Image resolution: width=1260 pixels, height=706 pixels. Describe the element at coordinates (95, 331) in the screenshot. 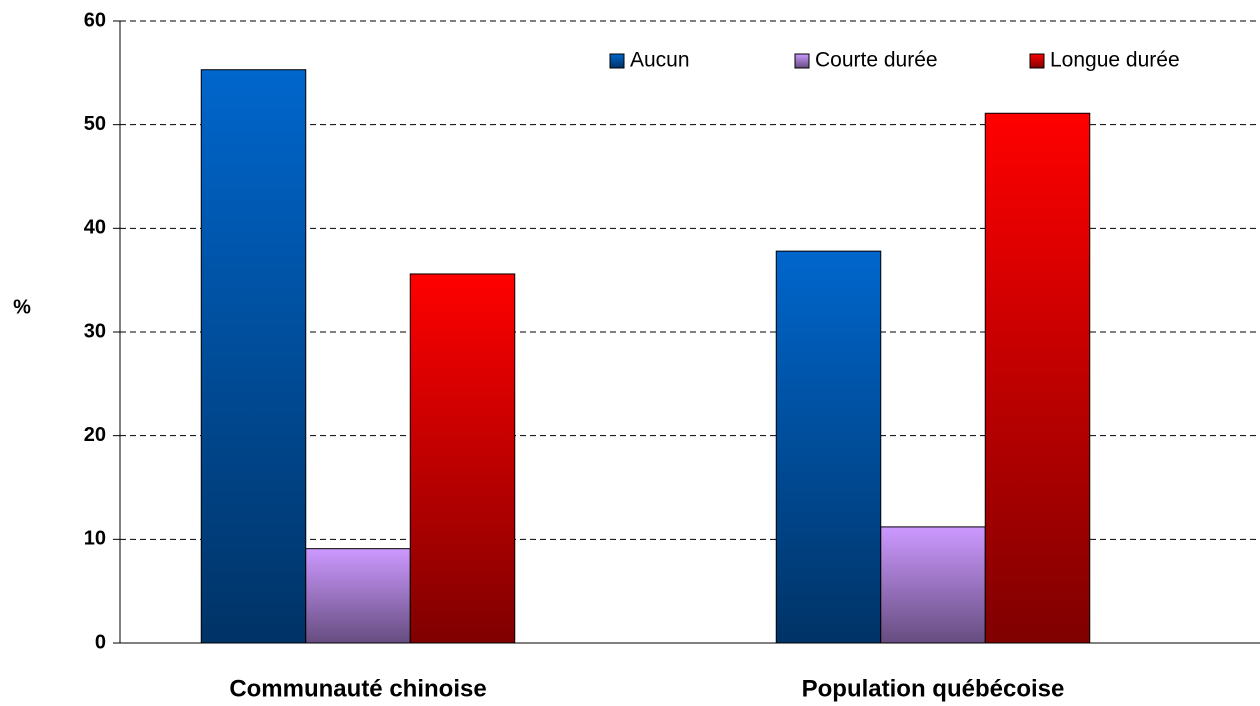

I see `y-tick-label: 30` at that location.